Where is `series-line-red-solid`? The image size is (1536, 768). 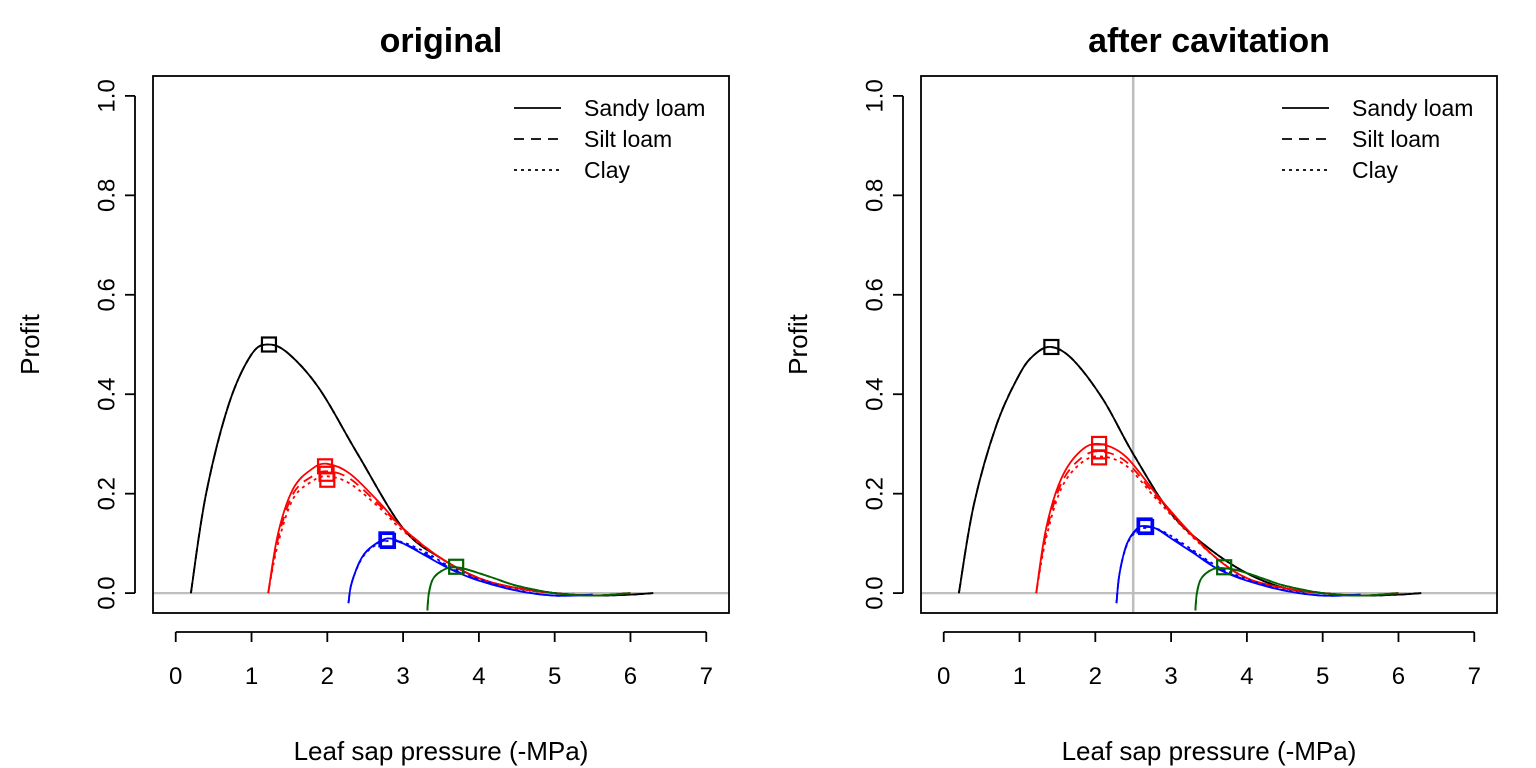
series-line-red-solid is located at coordinates (449, 529).